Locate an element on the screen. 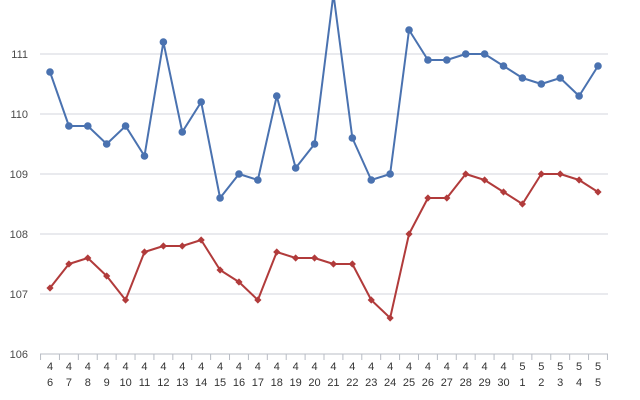 This screenshot has width=640, height=400. x-tick-label-day: 4 is located at coordinates (579, 383).